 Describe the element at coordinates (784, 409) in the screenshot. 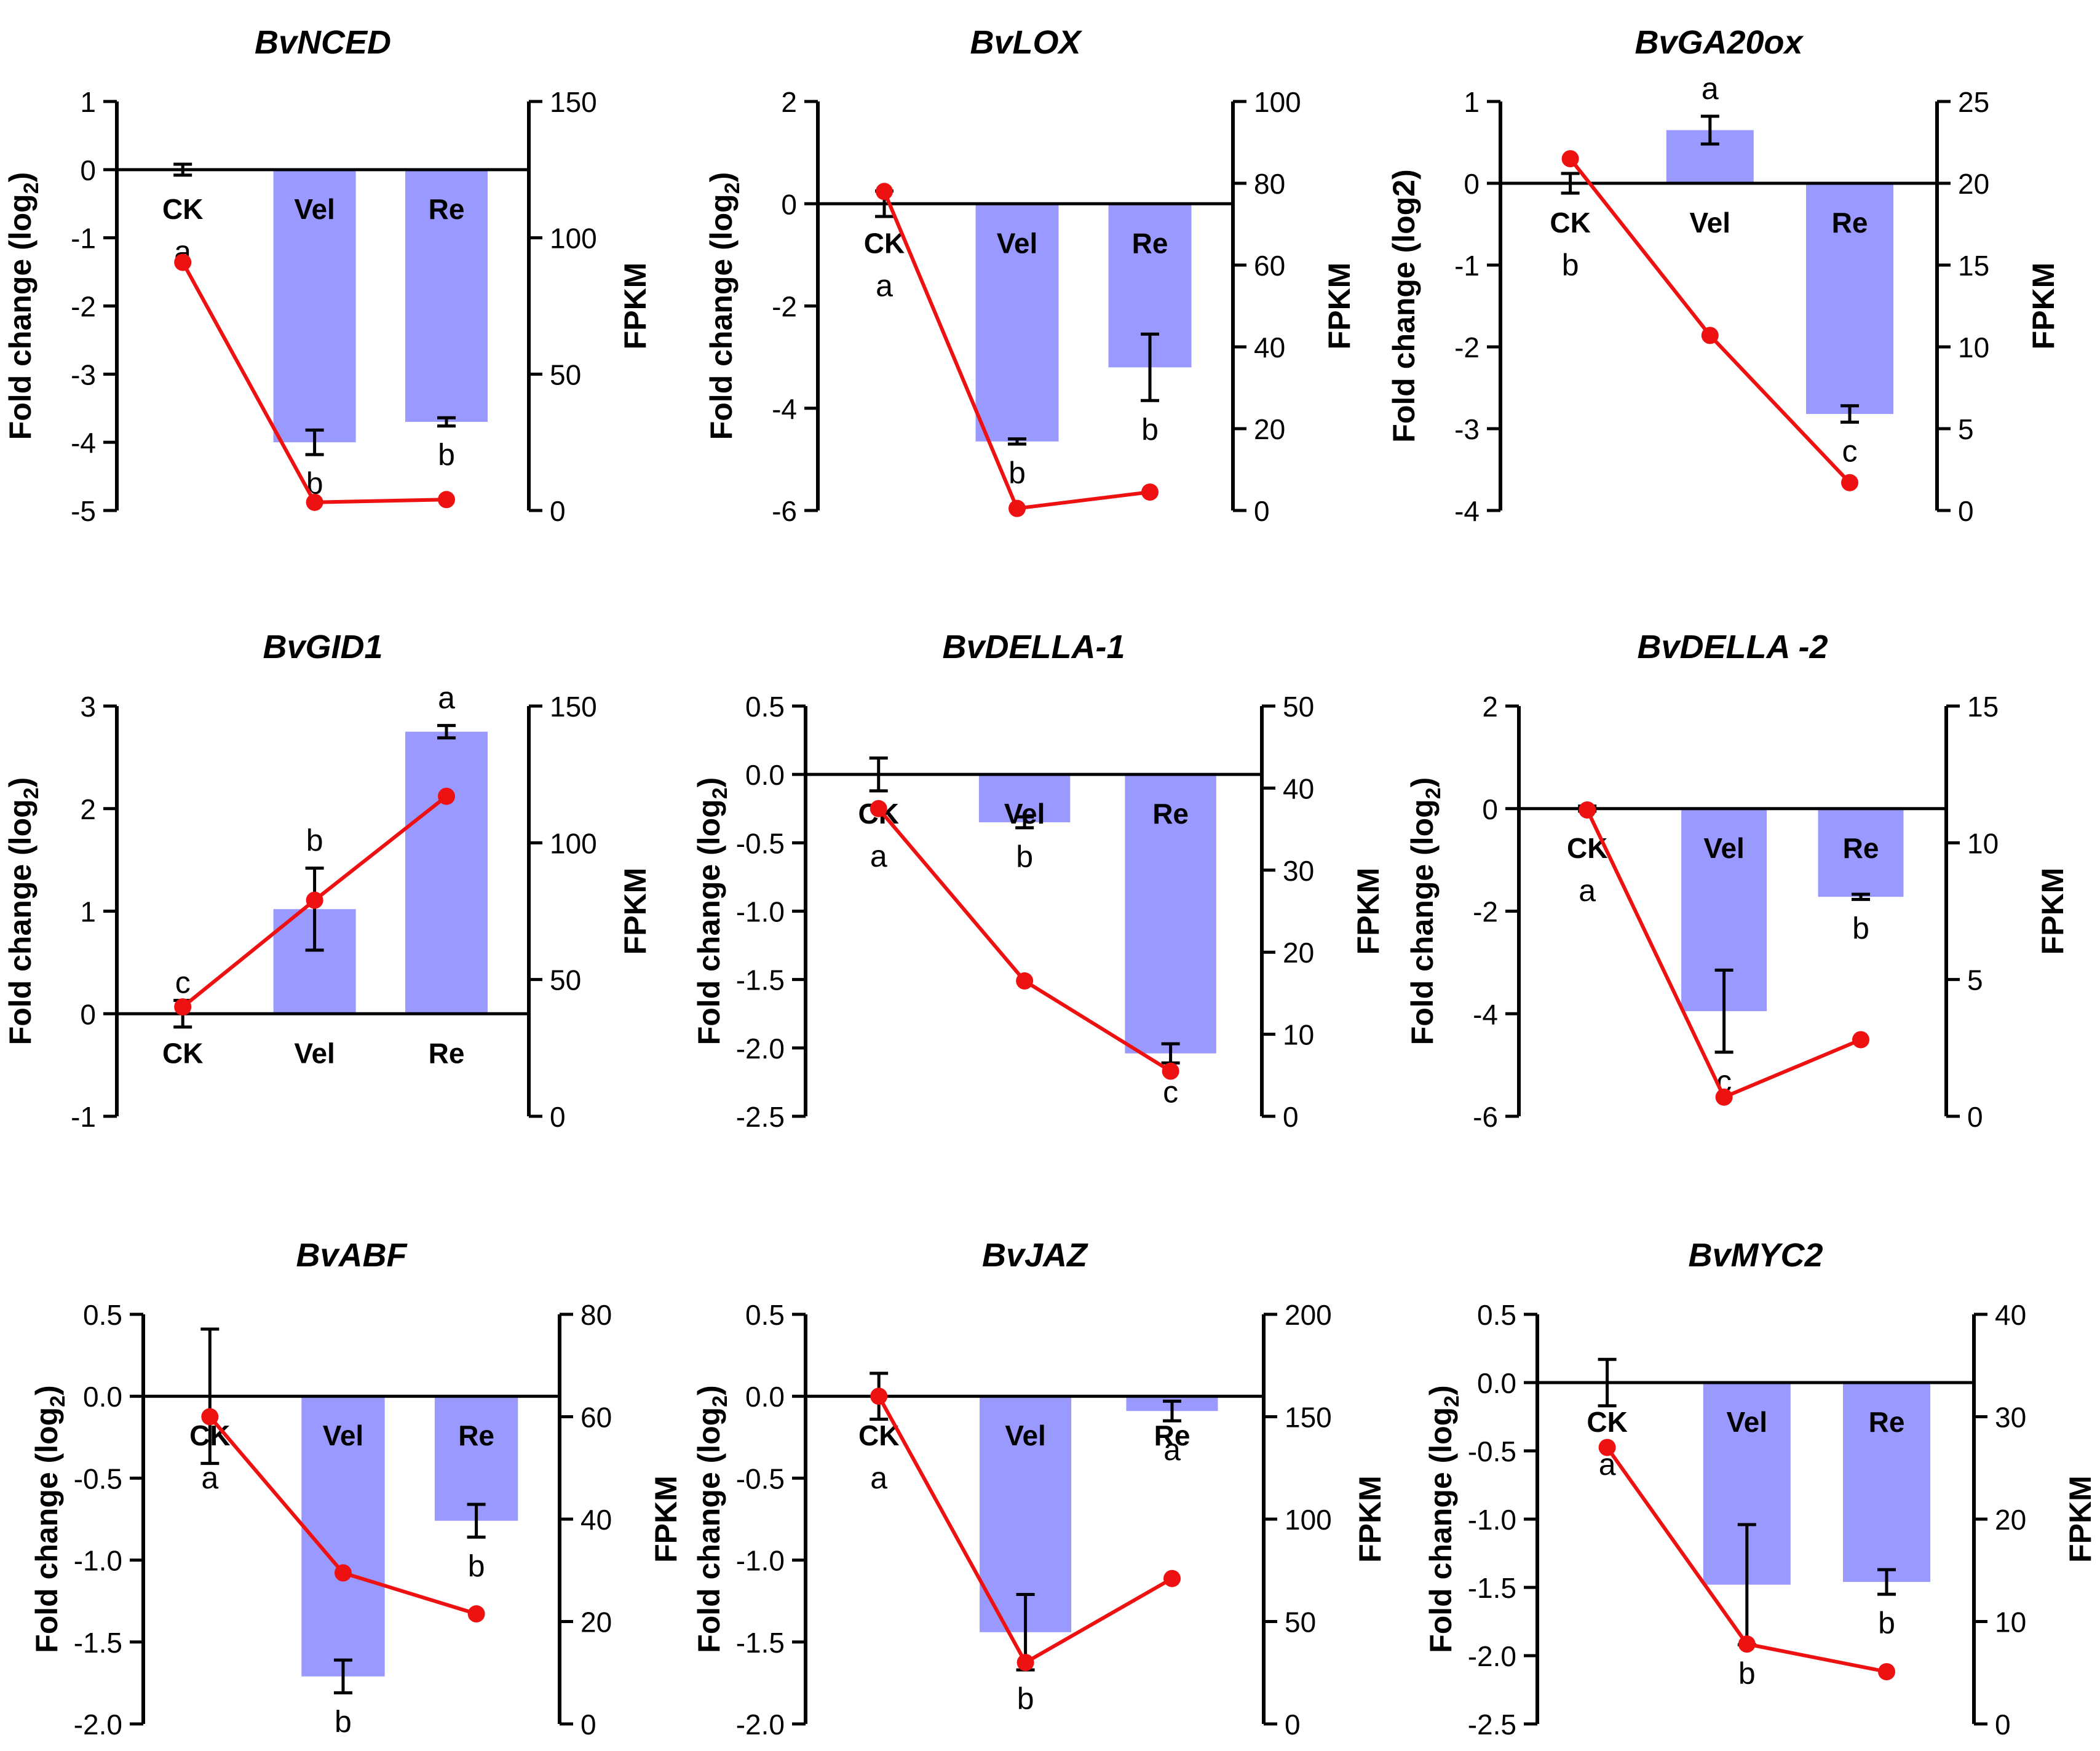

I see `y-tick-label: -4` at that location.